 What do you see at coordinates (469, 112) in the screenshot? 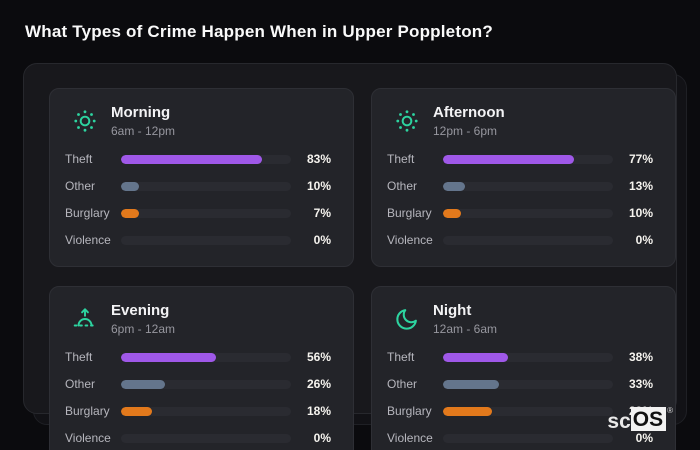
I see `period-title: Afternoon` at bounding box center [469, 112].